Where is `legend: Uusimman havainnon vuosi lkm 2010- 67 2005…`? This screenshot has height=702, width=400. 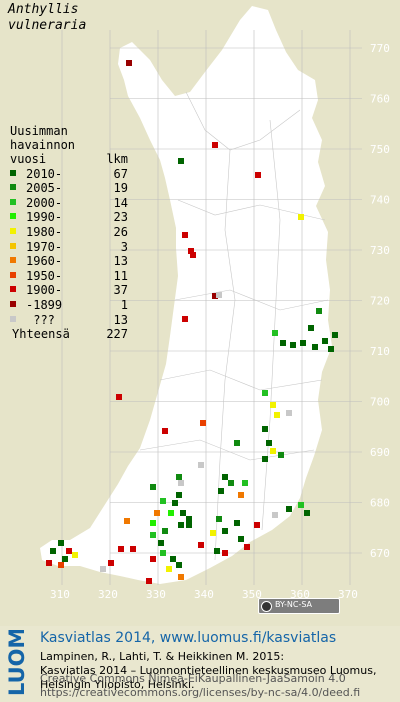 legend: Uusimman havainnon vuosi lkm 2010- 67 2005… is located at coordinates (69, 233).